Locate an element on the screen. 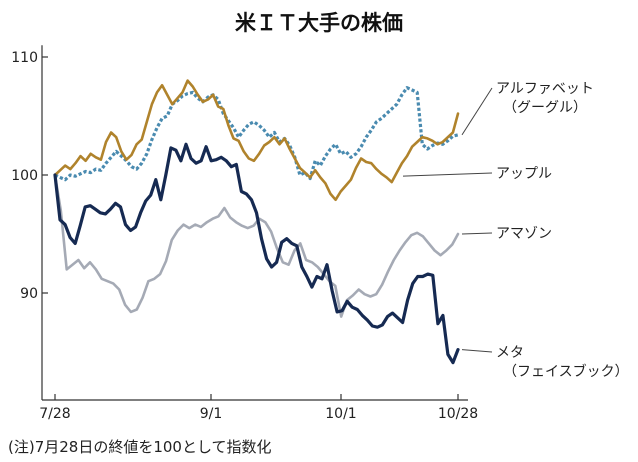  series-label-1-line-0: アップル is located at coordinates (524, 174).